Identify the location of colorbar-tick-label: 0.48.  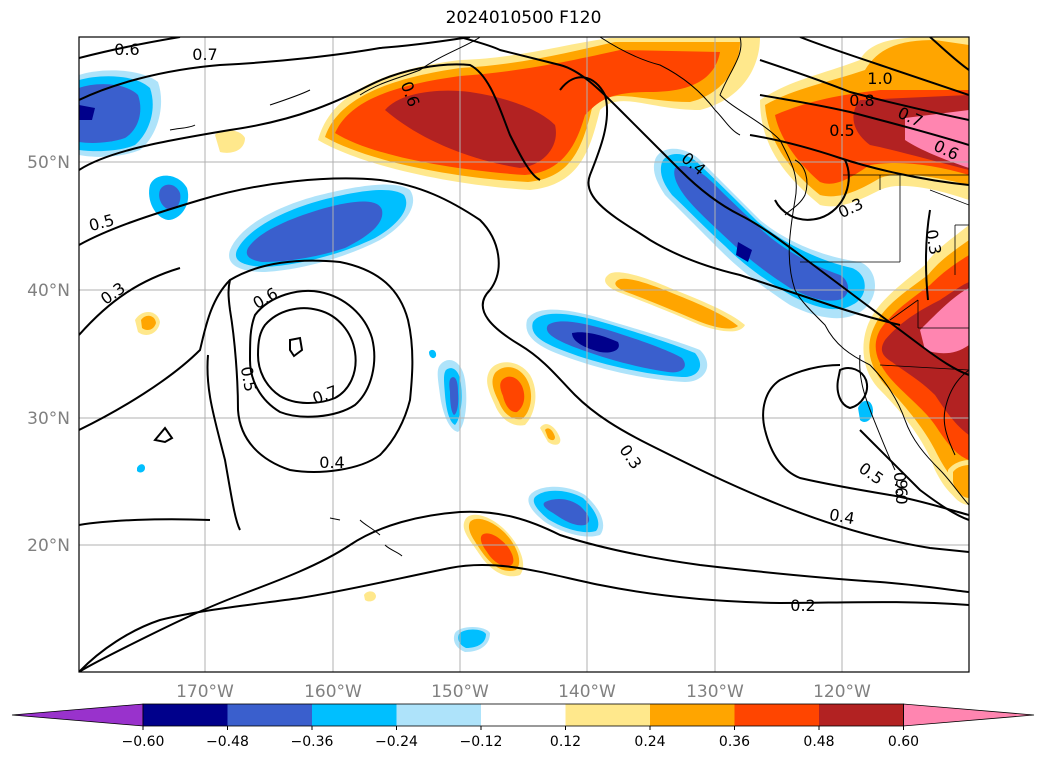
(818, 742).